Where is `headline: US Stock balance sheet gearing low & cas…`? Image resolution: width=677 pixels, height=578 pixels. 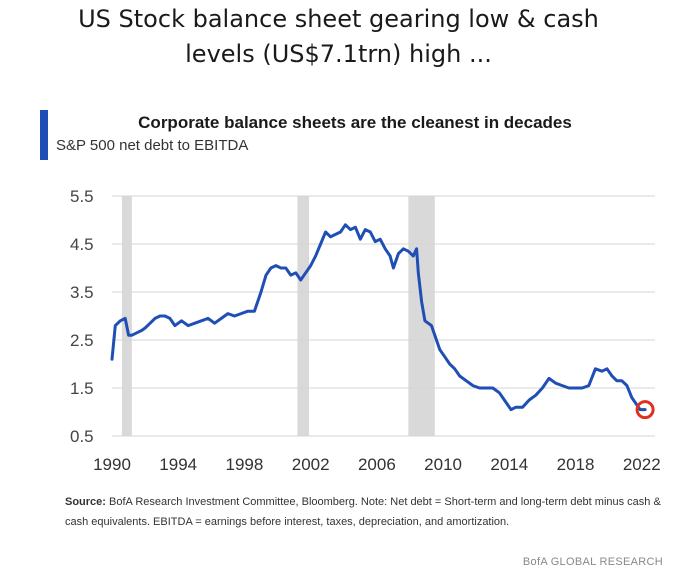 headline: US Stock balance sheet gearing low & cas… is located at coordinates (338, 37).